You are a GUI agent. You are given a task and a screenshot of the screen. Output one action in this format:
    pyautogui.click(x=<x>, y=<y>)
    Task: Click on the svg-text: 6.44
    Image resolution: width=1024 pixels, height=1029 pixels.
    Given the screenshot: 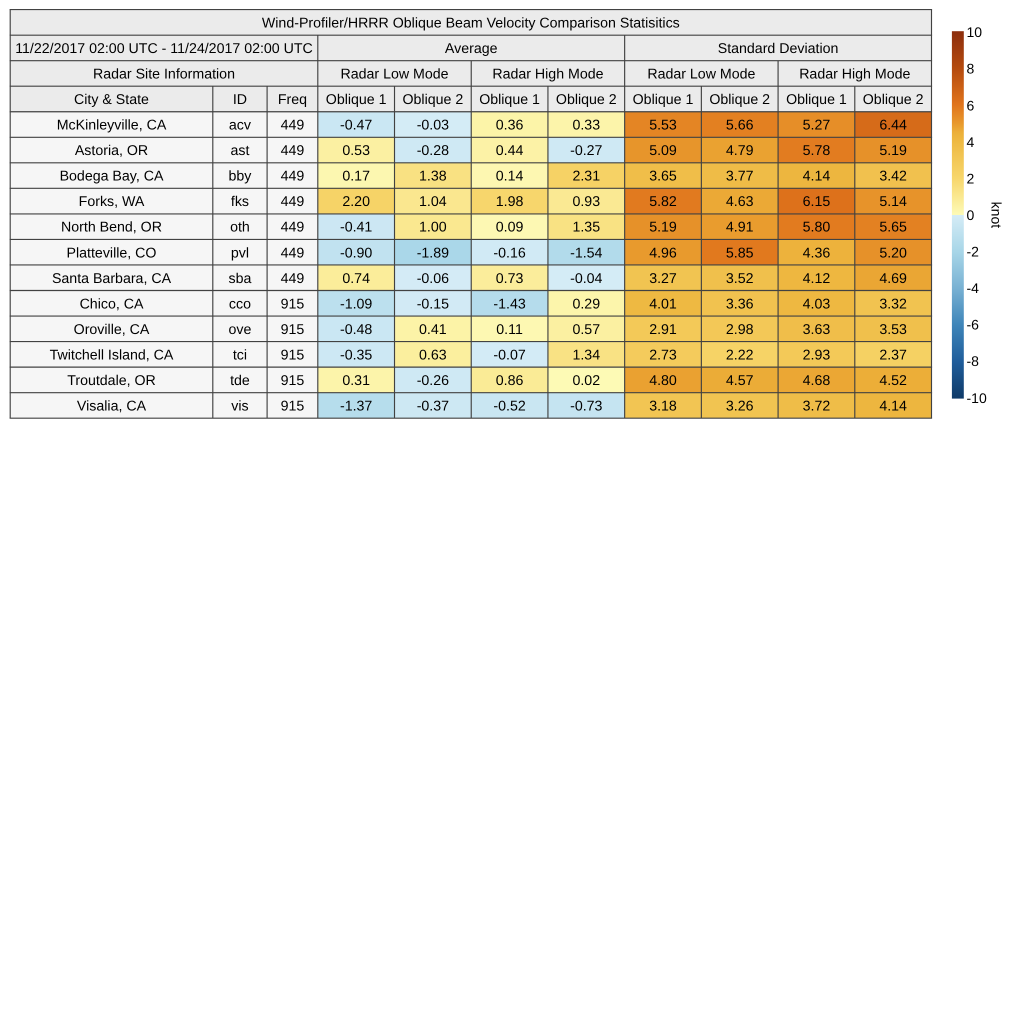 What is the action you would take?
    pyautogui.click(x=893, y=126)
    